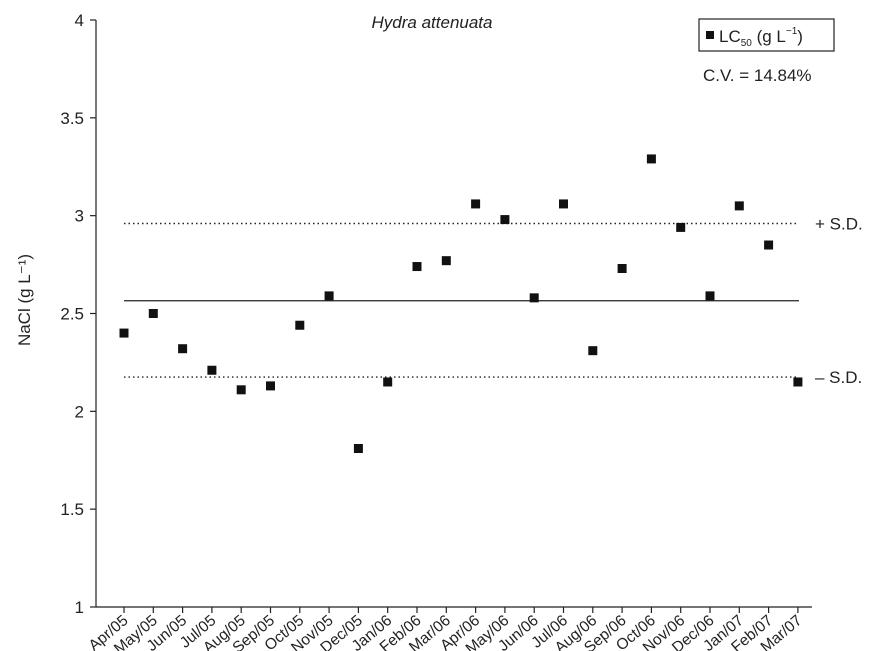 Image resolution: width=877 pixels, height=651 pixels. What do you see at coordinates (839, 223) in the screenshot?
I see `reference-label-plus-sd: + S.D.` at bounding box center [839, 223].